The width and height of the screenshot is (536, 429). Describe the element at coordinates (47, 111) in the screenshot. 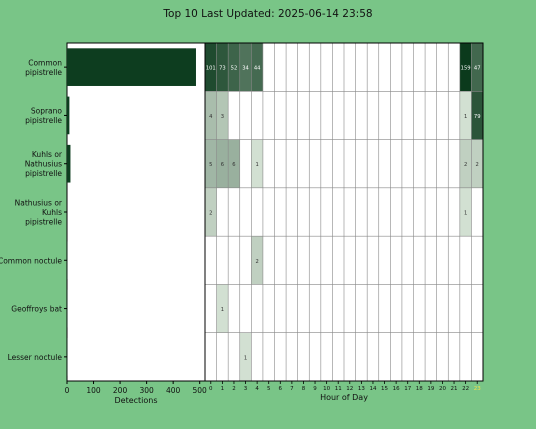

I see `category-label-line: Soprano` at that location.